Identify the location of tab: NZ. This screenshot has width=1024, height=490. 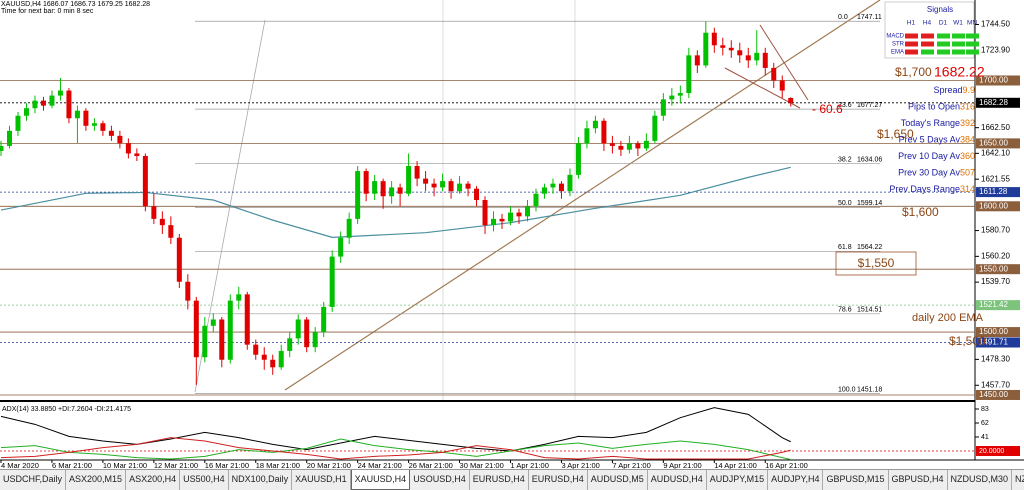
(1018, 480).